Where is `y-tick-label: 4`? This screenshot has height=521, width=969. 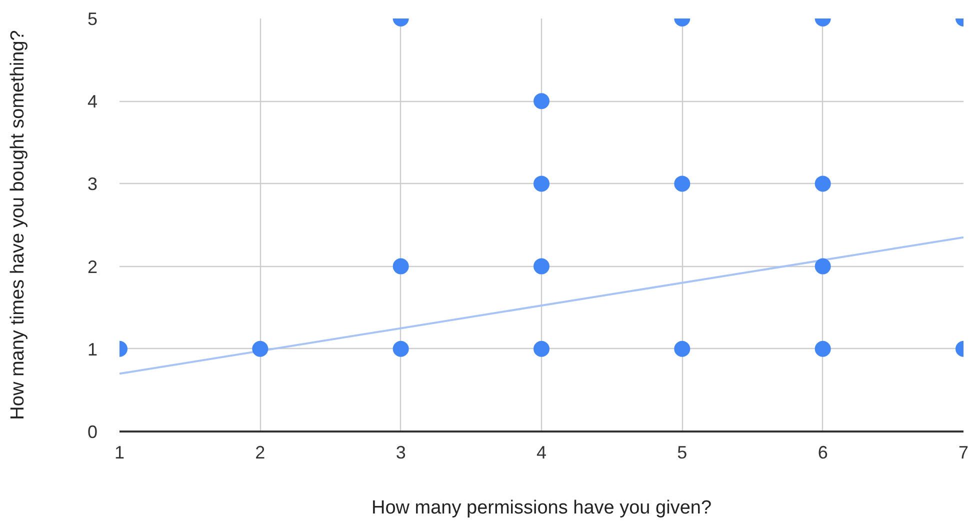 y-tick-label: 4 is located at coordinates (92, 102).